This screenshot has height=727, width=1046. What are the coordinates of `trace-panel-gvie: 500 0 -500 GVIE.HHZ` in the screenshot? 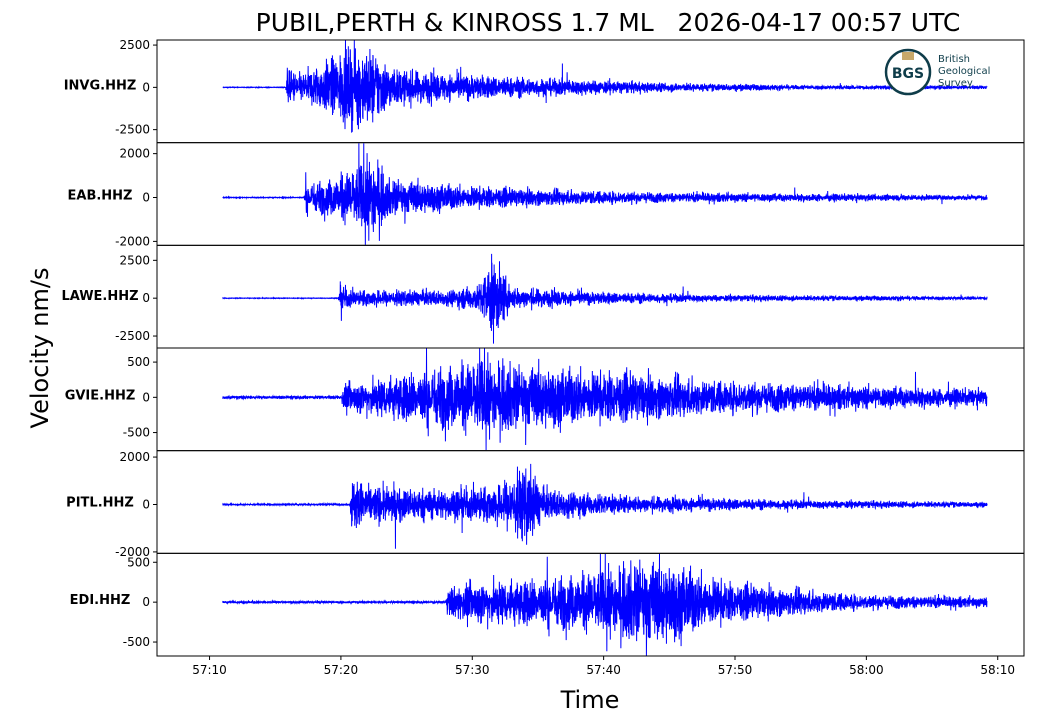 It's located at (545, 399).